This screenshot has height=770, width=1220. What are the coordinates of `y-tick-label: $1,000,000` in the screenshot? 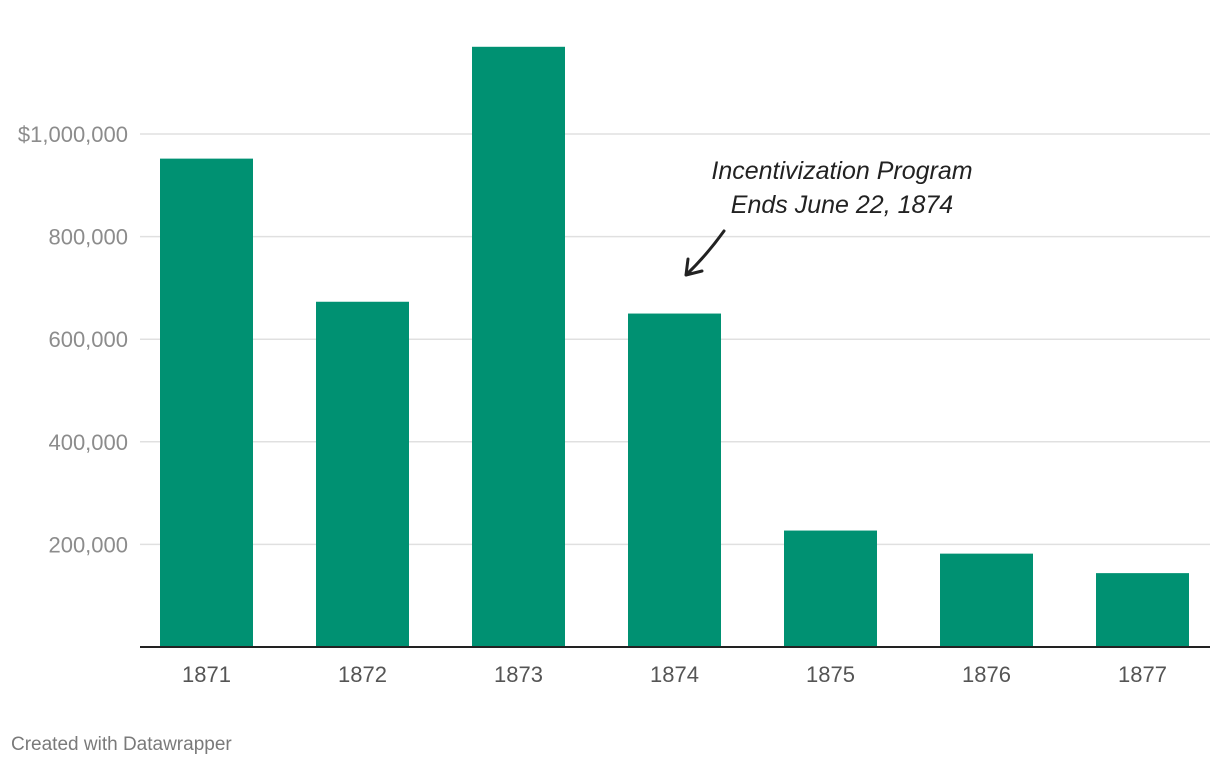 It's located at (73, 134).